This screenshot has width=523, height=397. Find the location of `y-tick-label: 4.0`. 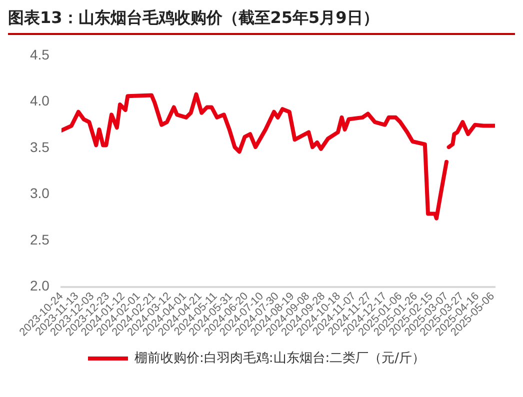

y-tick-label: 4.0 is located at coordinates (40, 100).